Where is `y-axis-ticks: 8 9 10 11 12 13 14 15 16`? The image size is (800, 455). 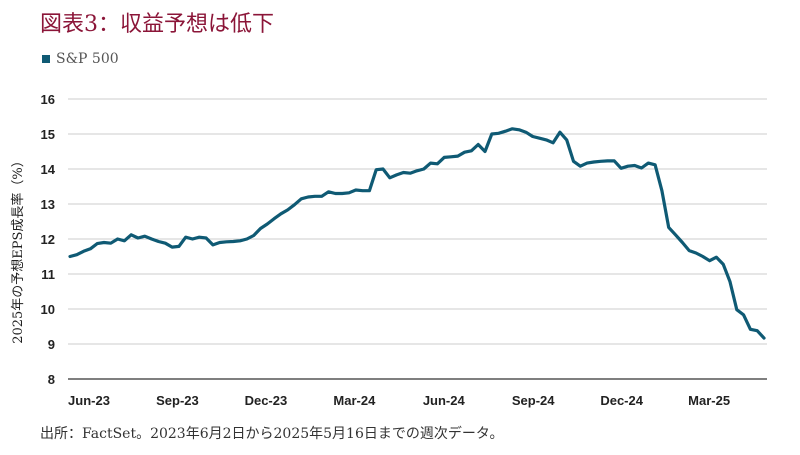 y-axis-ticks: 8 9 10 11 12 13 14 15 16 is located at coordinates (48, 239).